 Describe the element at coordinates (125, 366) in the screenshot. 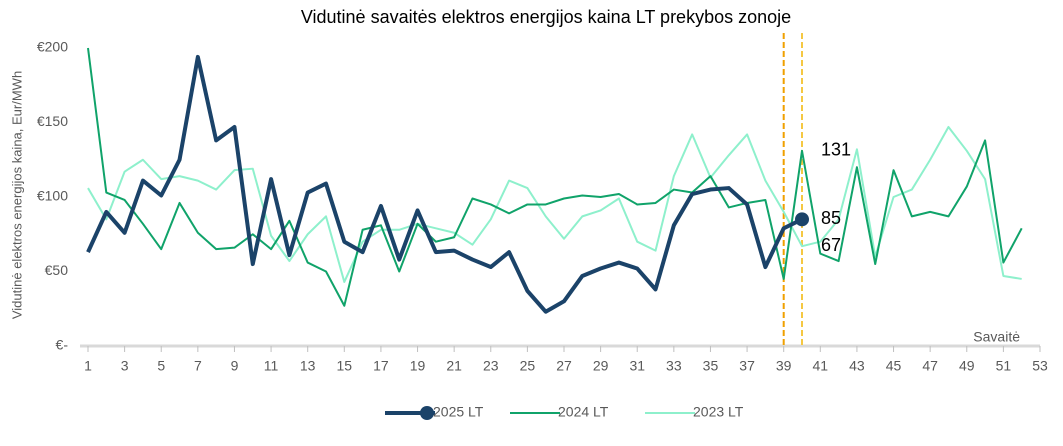

I see `x-tick-label: 3` at that location.